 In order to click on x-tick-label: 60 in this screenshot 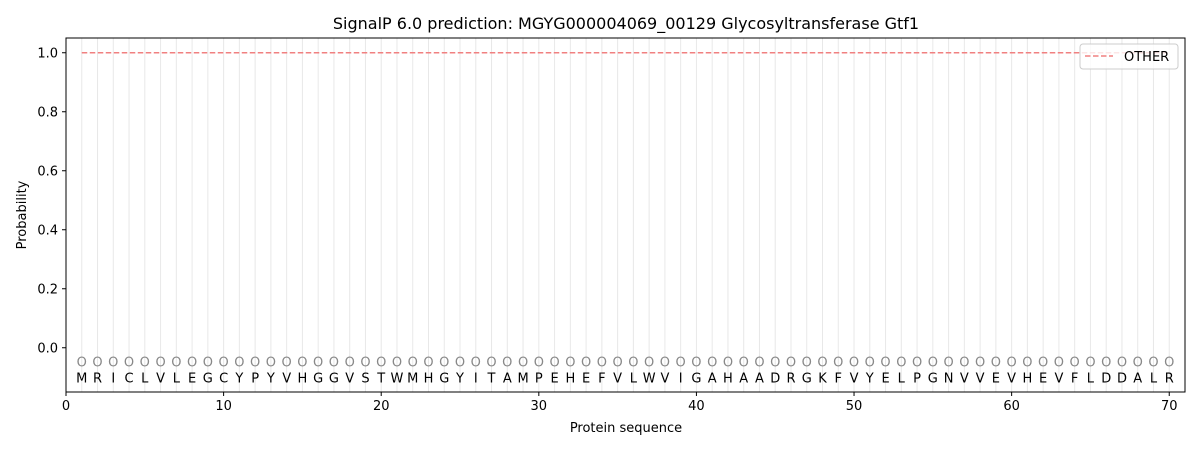, I will do `click(1011, 406)`.